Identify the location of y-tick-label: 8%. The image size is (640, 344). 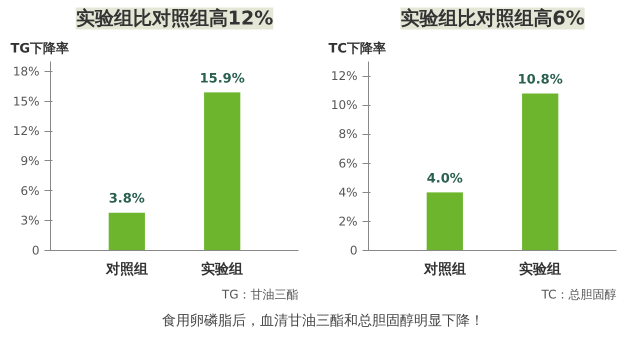
(348, 134).